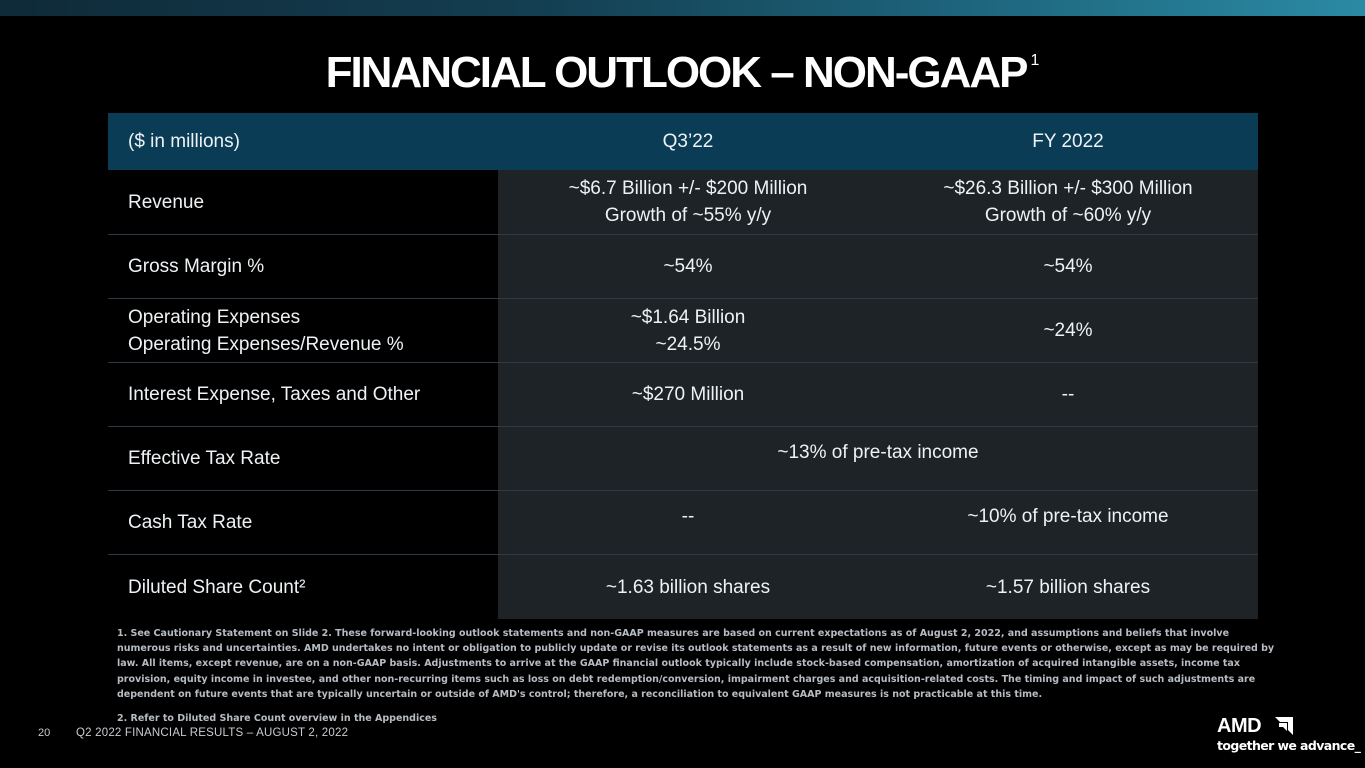 The height and width of the screenshot is (768, 1365). I want to click on opex-q3-line1: ~$1.64 Billion, so click(688, 317).